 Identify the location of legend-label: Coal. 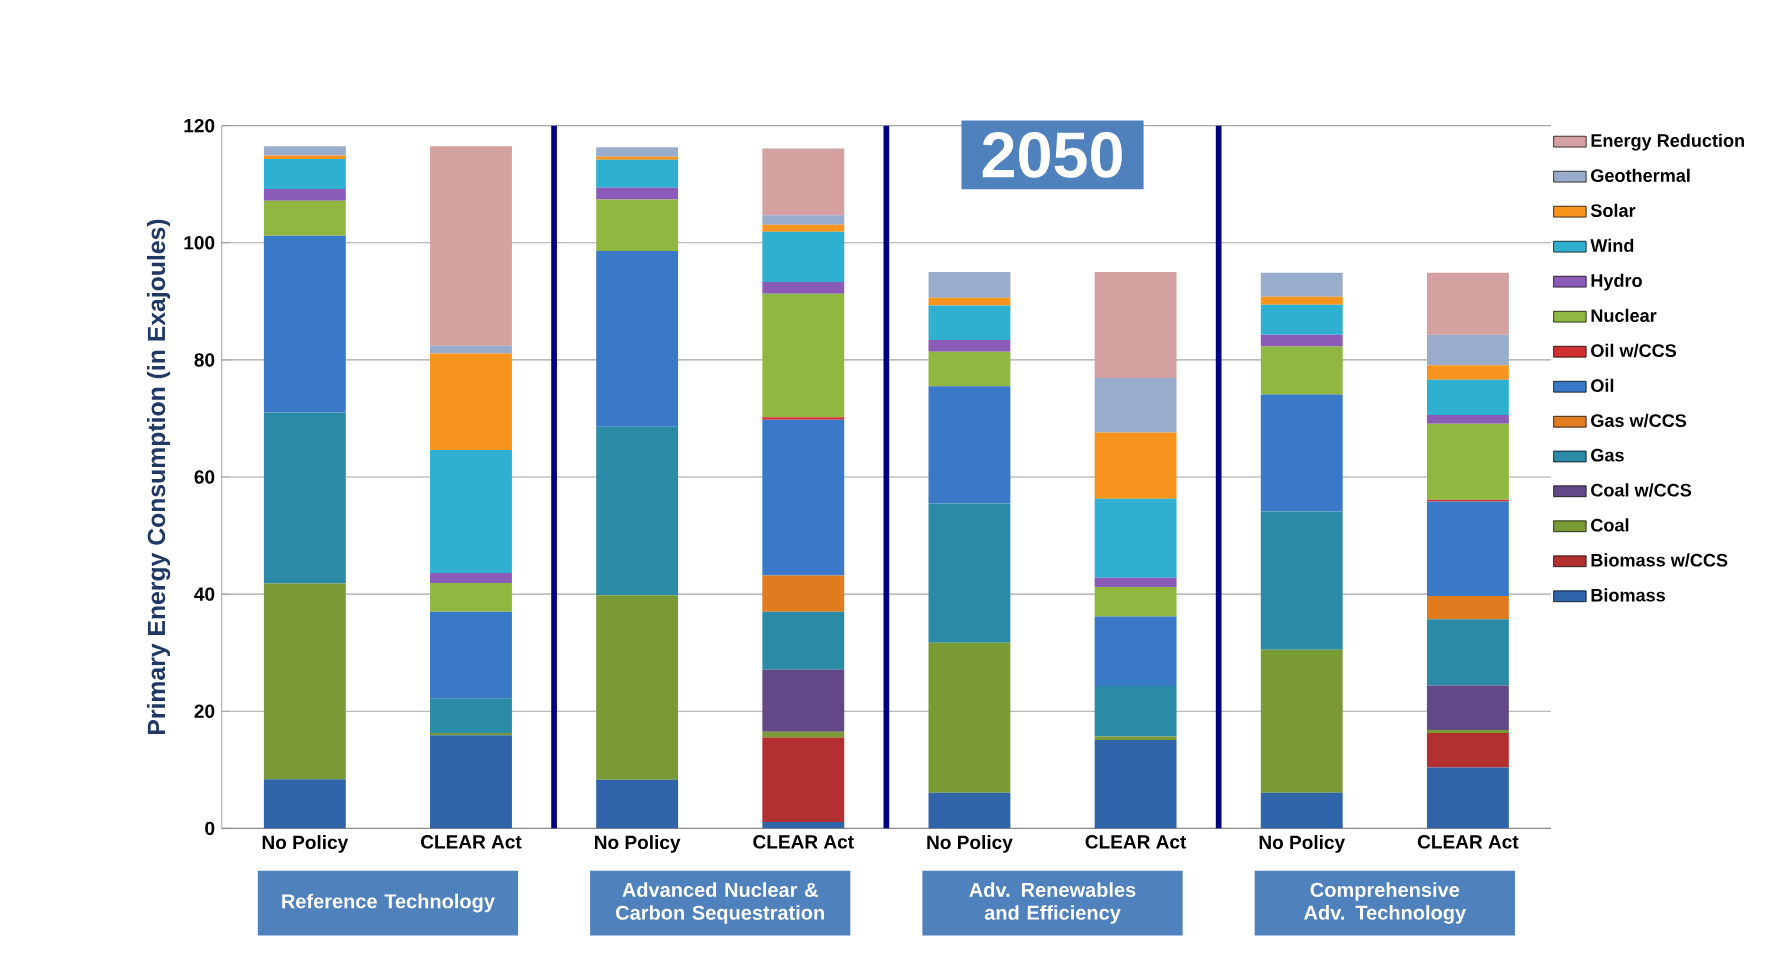
(1610, 525).